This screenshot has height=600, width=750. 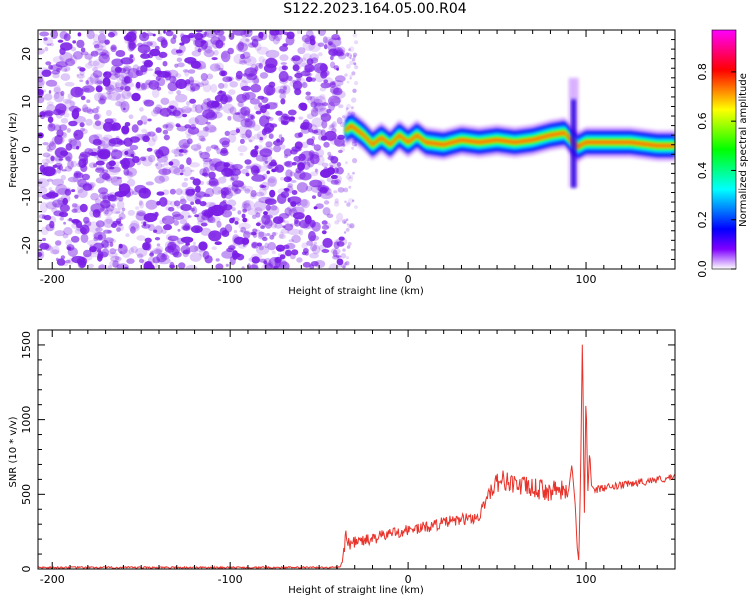 I want to click on colorbar-gradient, so click(x=724, y=149).